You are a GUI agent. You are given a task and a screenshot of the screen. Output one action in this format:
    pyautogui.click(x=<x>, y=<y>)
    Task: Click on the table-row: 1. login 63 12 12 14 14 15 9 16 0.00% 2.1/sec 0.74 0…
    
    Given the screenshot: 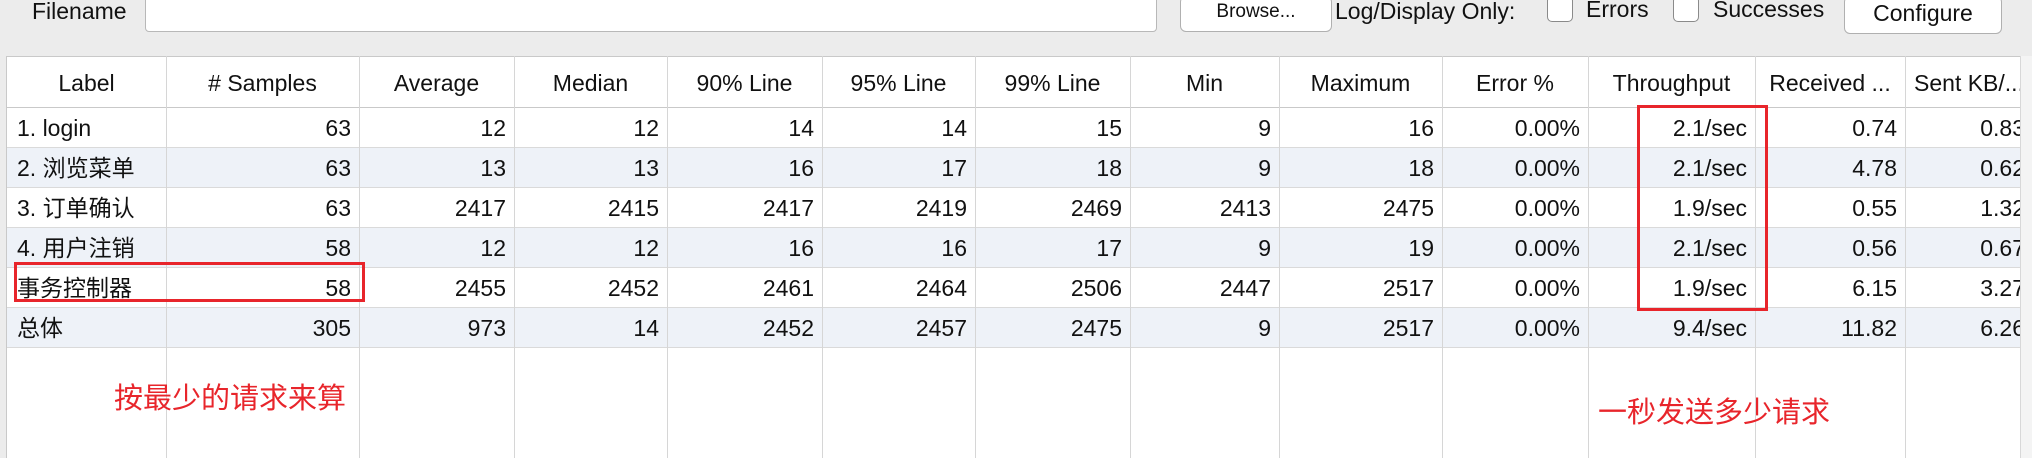 What is the action you would take?
    pyautogui.click(x=1019, y=128)
    